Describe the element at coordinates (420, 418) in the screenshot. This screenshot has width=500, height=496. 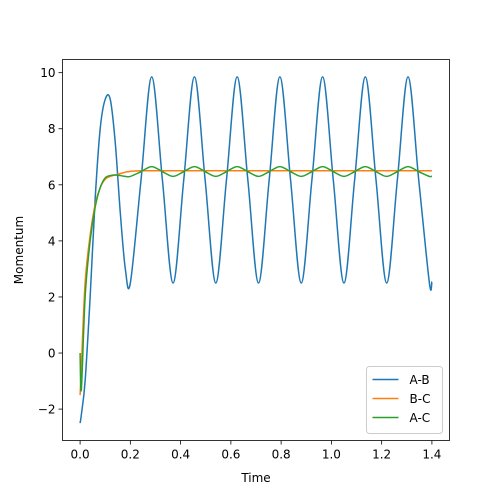
I see `legend-label: A-C` at that location.